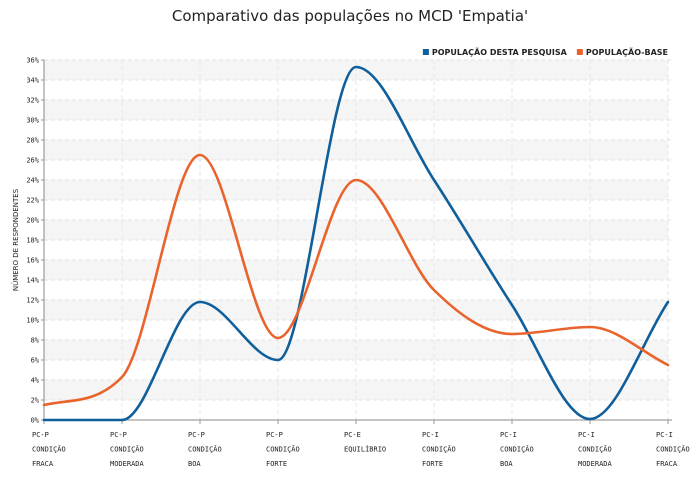 Image resolution: width=700 pixels, height=490 pixels. I want to click on y-tick-label: 16%, so click(32, 261).